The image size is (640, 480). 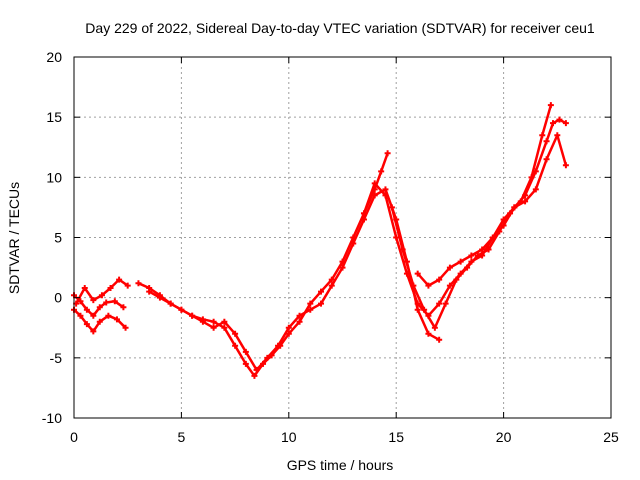 What do you see at coordinates (396, 437) in the screenshot?
I see `x-tick-label: 15` at bounding box center [396, 437].